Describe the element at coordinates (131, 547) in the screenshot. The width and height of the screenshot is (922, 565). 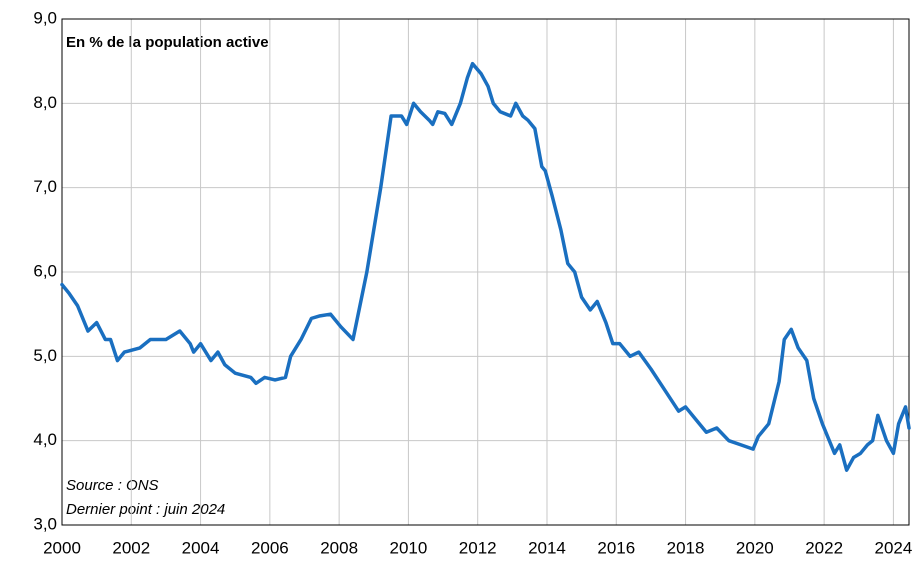
I see `x-tick-label: 2002` at that location.